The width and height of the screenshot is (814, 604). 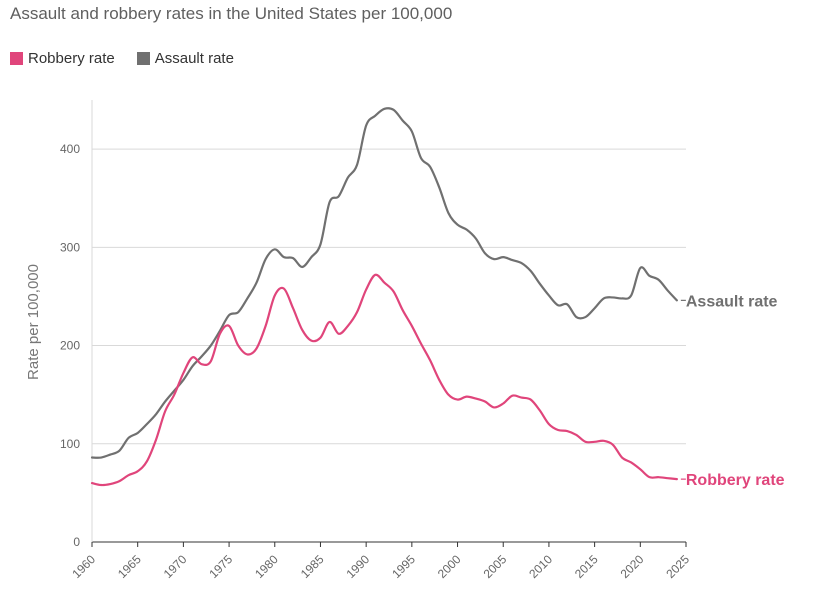 I want to click on end-label-robbery: Robbery rate, so click(x=735, y=480).